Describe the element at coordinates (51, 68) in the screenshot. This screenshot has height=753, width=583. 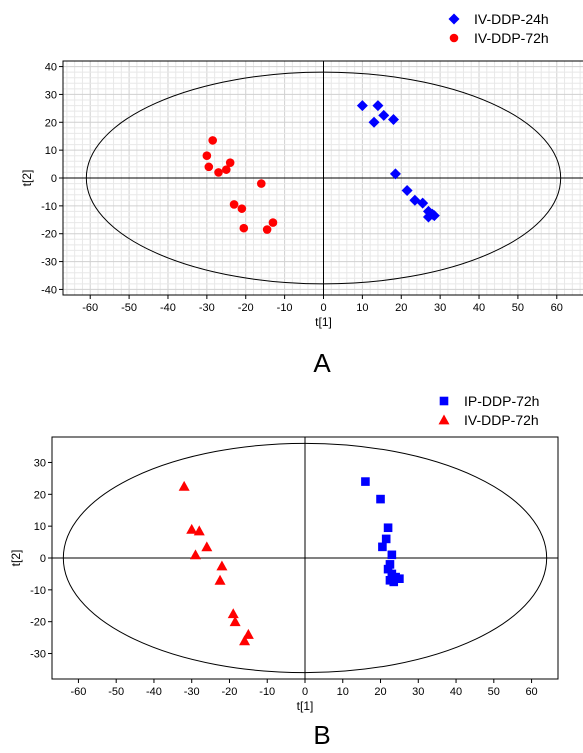
I see `y-tick-label: 40` at that location.